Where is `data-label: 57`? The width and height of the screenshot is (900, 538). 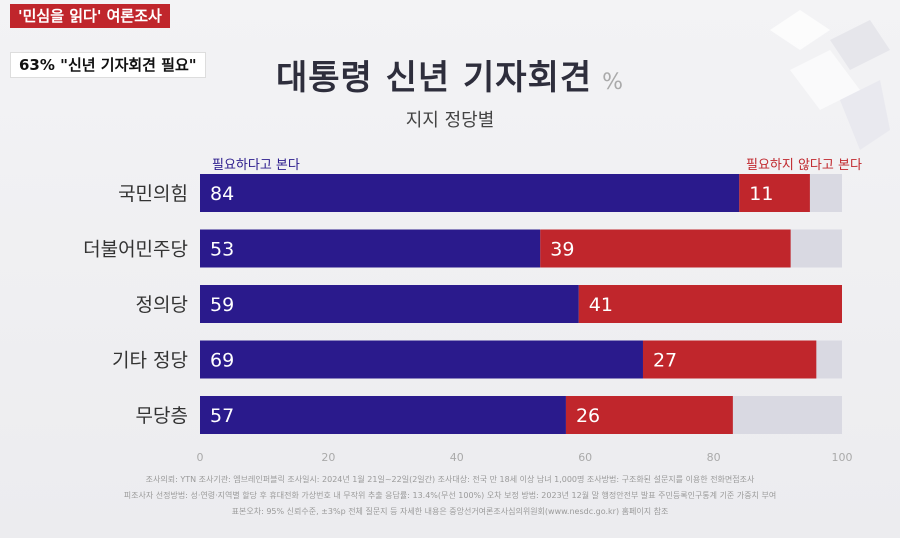 data-label: 57 is located at coordinates (222, 416).